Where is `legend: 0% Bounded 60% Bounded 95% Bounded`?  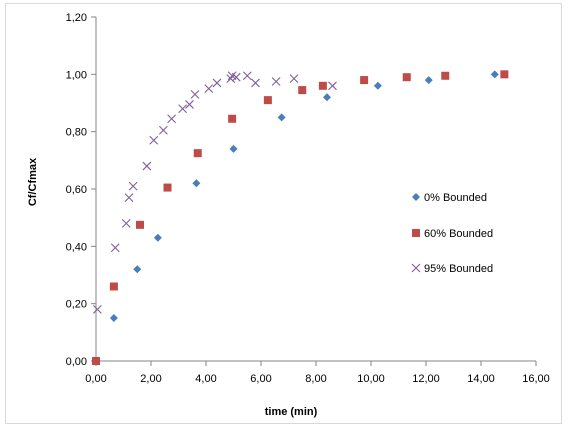 legend: 0% Bounded 60% Bounded 95% Bounded is located at coordinates (452, 233).